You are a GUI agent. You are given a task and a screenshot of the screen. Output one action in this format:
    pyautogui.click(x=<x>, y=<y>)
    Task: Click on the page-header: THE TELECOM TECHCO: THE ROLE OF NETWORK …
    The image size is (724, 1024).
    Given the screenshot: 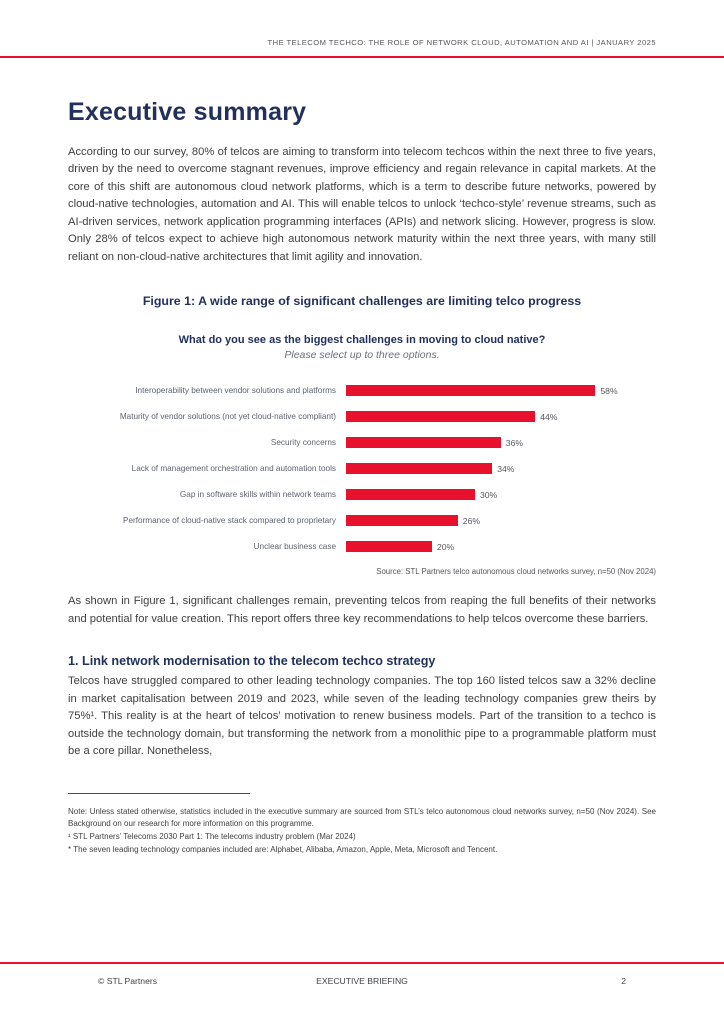 What is the action you would take?
    pyautogui.click(x=362, y=23)
    